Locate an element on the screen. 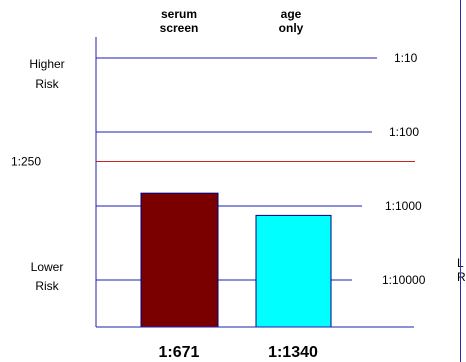 The width and height of the screenshot is (466, 362). risk-label-1-10000: 1:10000 is located at coordinates (404, 280).